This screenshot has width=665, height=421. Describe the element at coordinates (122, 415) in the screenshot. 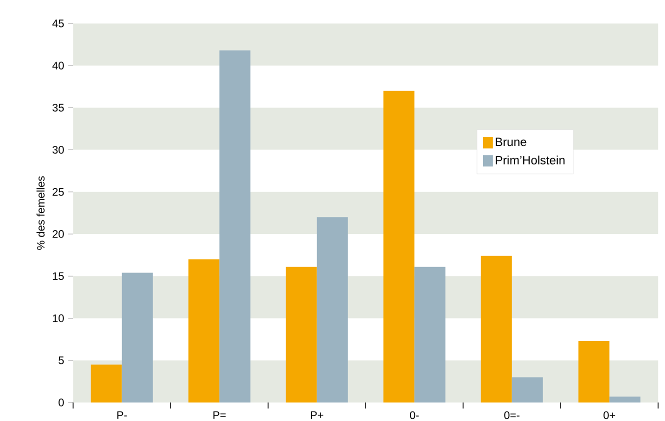

I see `x-tick-label: P-` at that location.